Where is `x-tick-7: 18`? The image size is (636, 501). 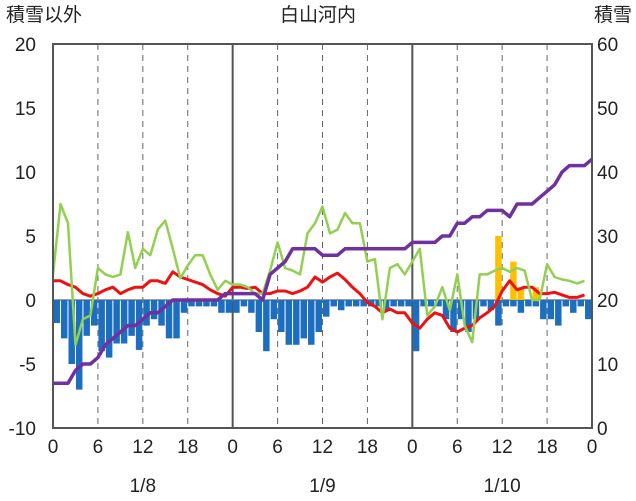 x-tick-7: 18 is located at coordinates (367, 447).